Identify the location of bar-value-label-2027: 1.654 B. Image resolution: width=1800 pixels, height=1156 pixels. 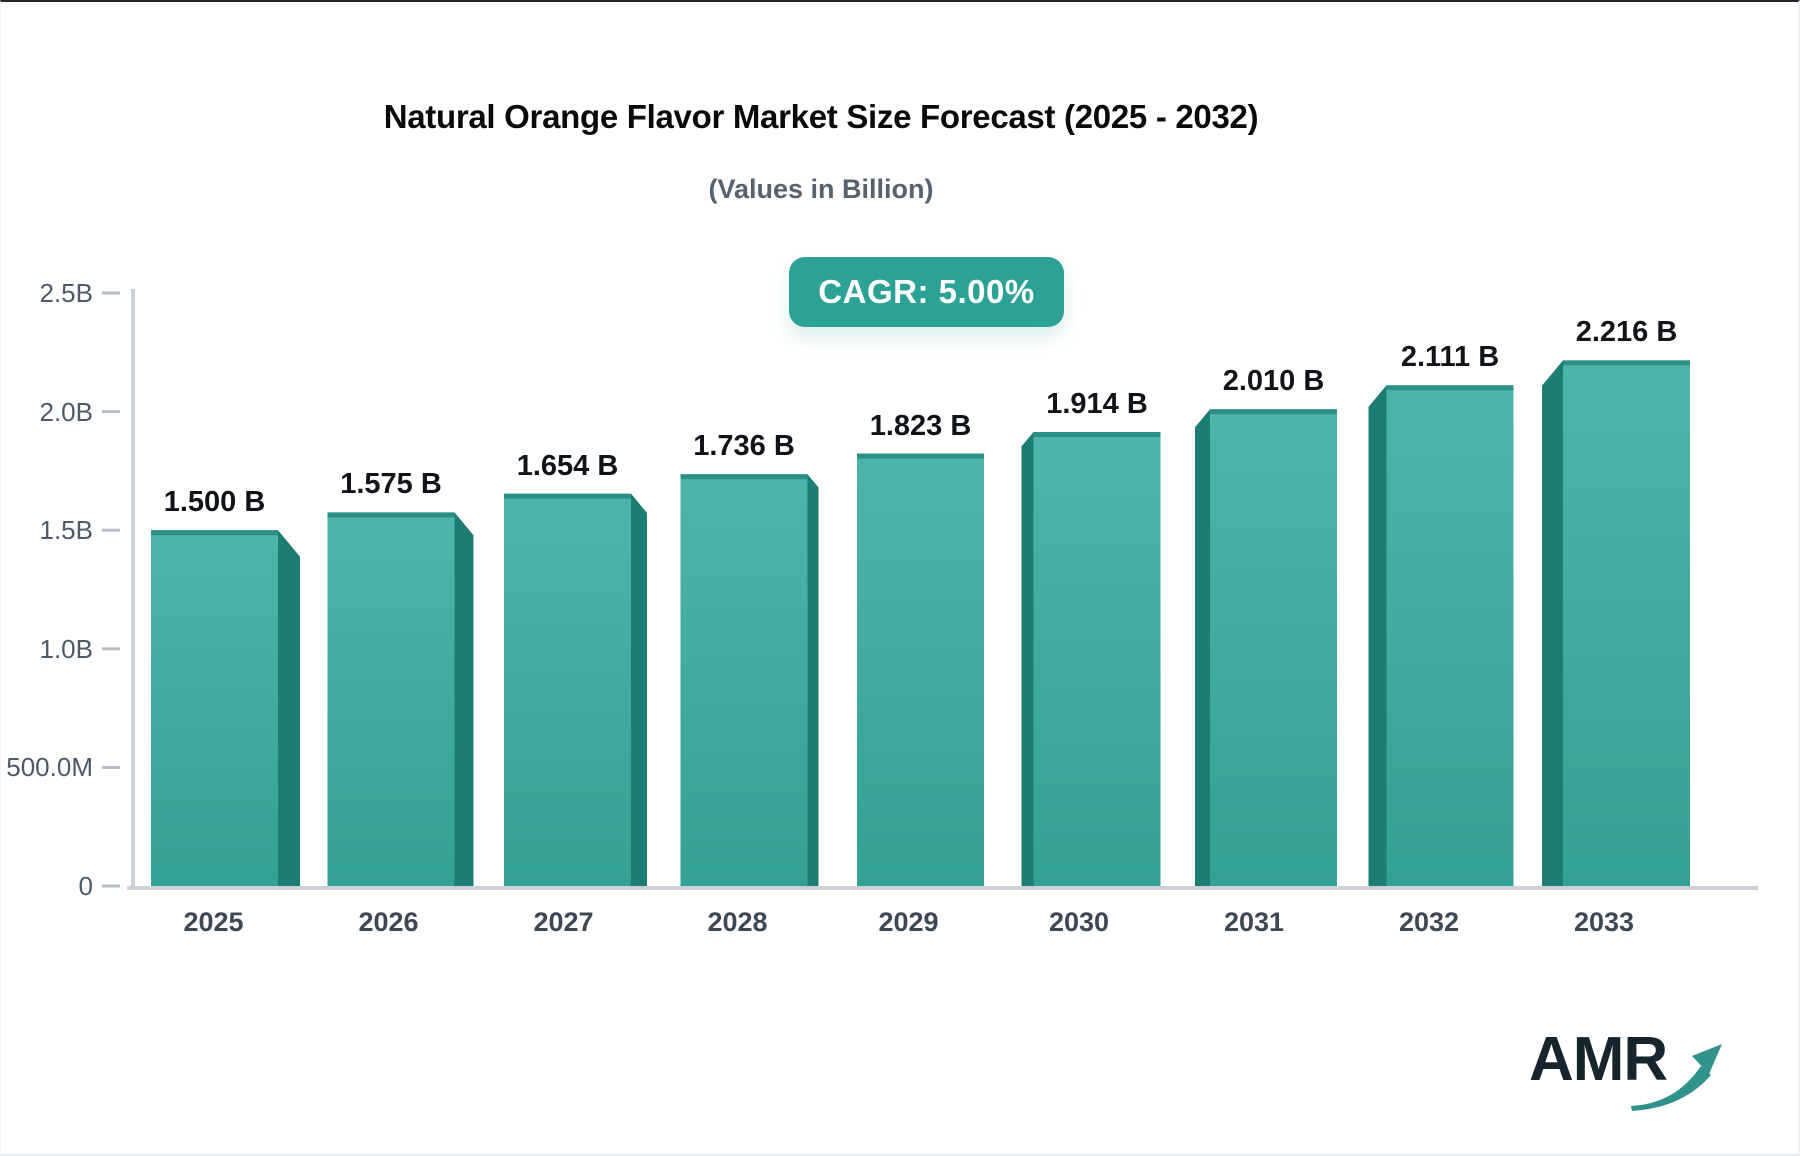
(567, 465).